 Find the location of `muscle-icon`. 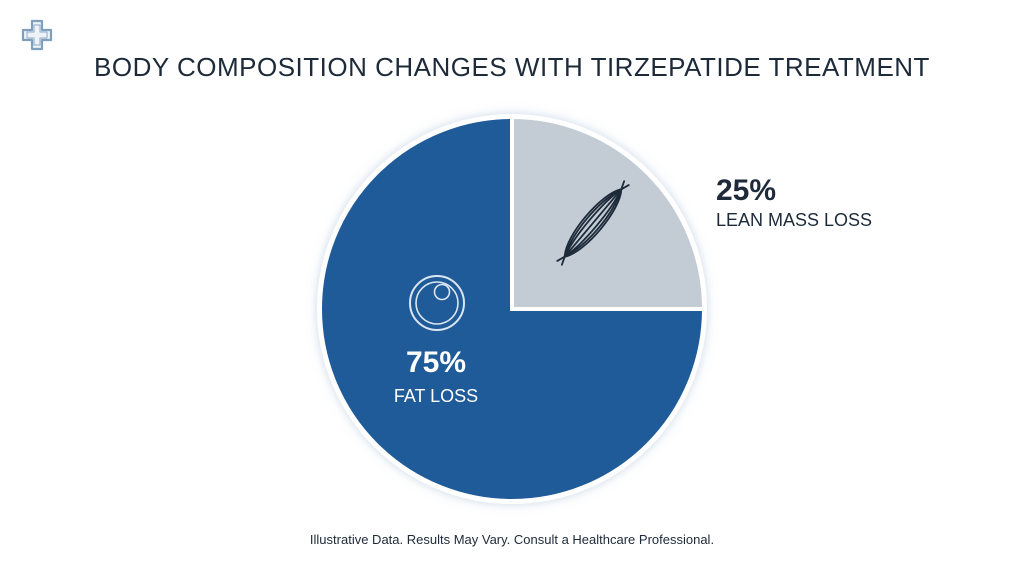

muscle-icon is located at coordinates (593, 223).